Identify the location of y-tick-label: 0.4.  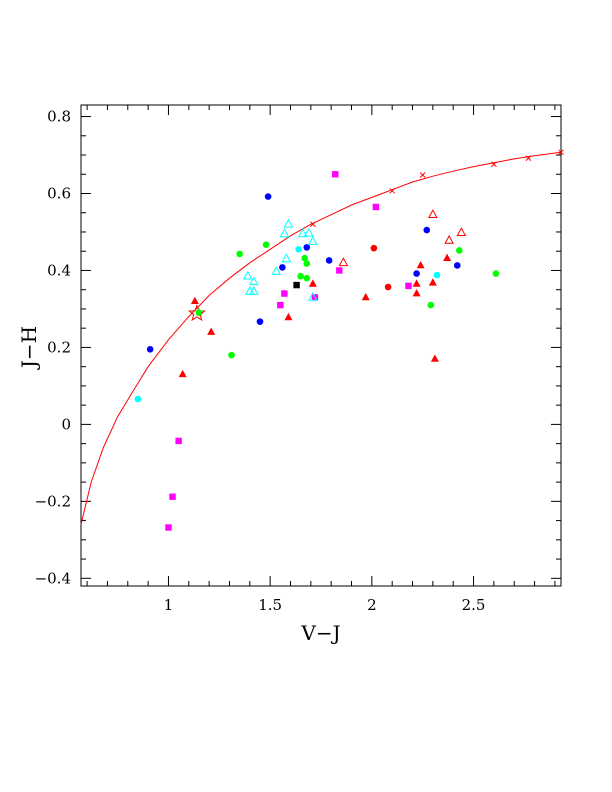
(59, 270).